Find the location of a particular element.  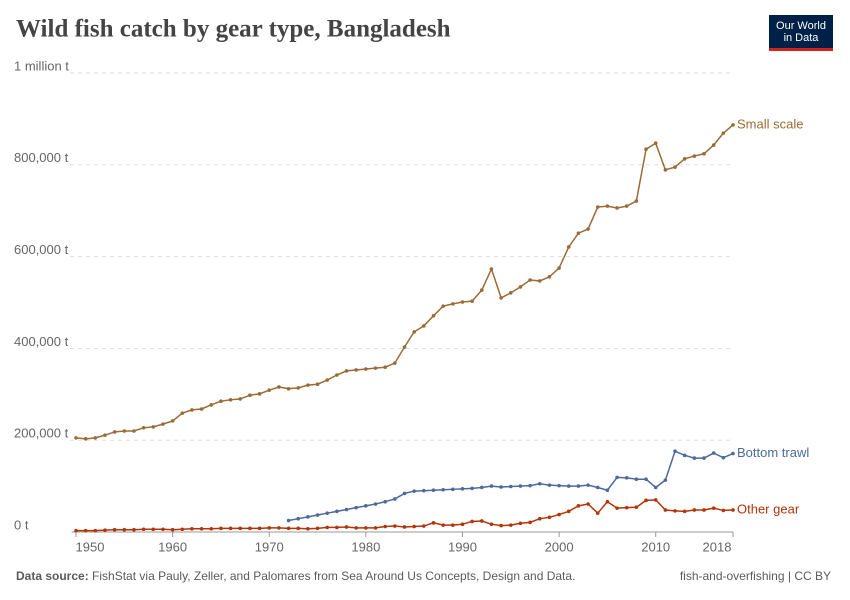

logo-text: Our World in Data is located at coordinates (801, 32).